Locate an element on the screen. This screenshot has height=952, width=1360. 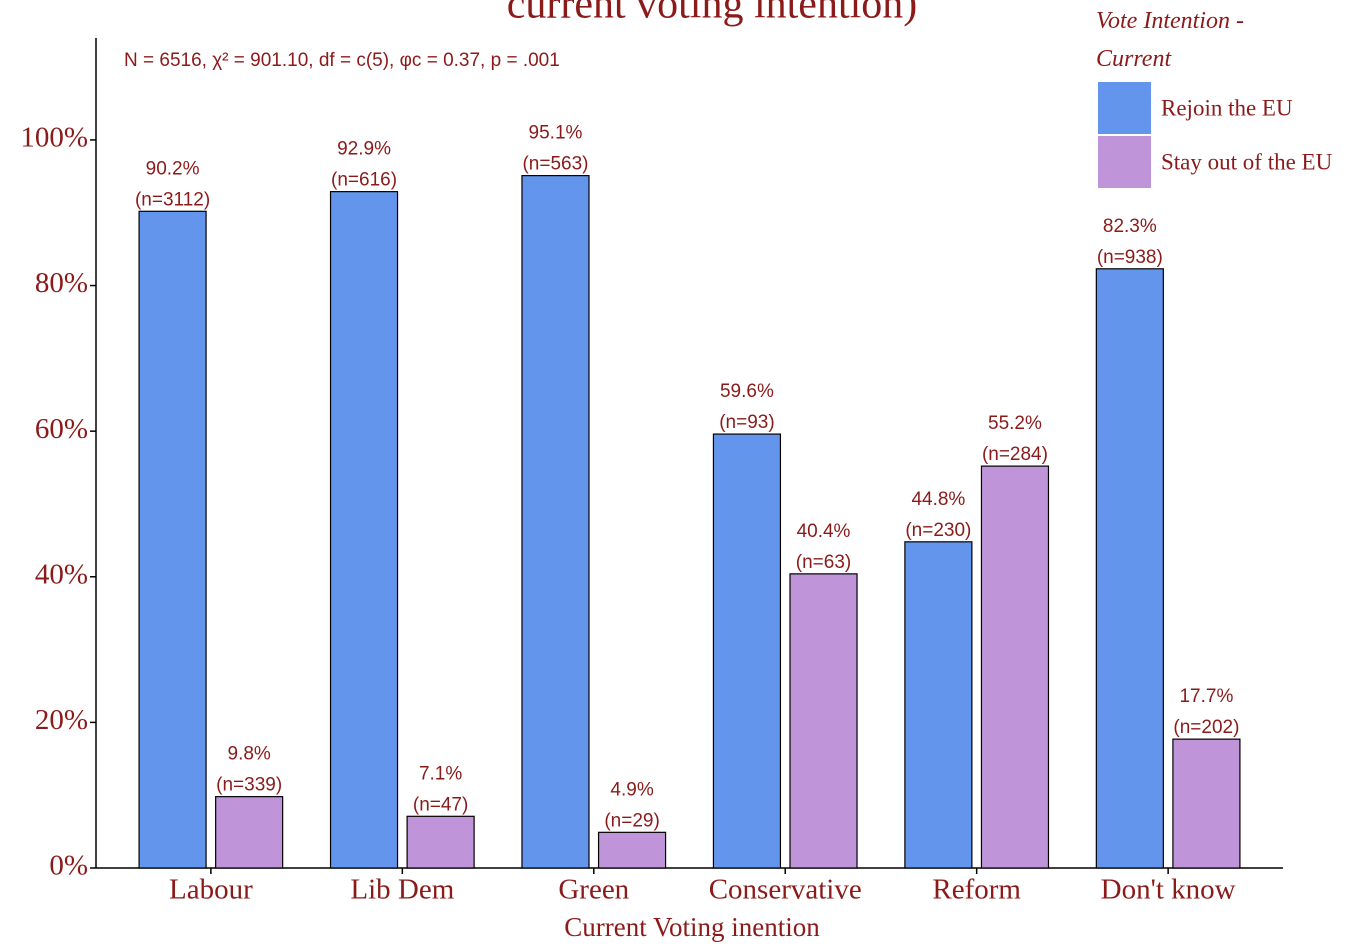
x-tick-label: Lib Dem is located at coordinates (402, 890).